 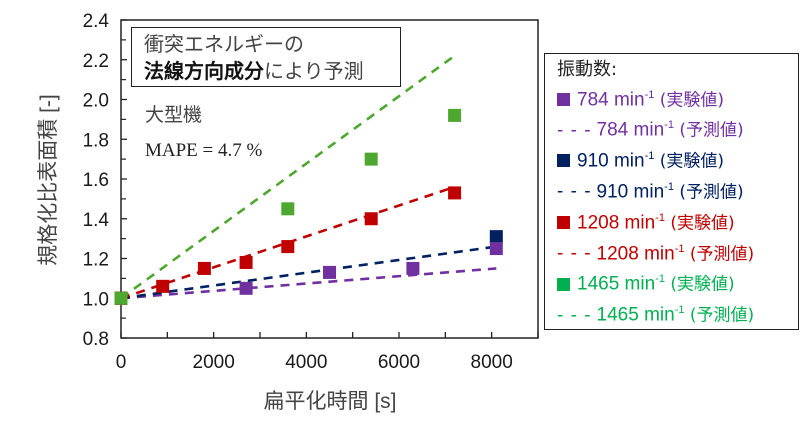 What do you see at coordinates (224, 44) in the screenshot?
I see `annotation-line-1: 衝突エネルギーの` at bounding box center [224, 44].